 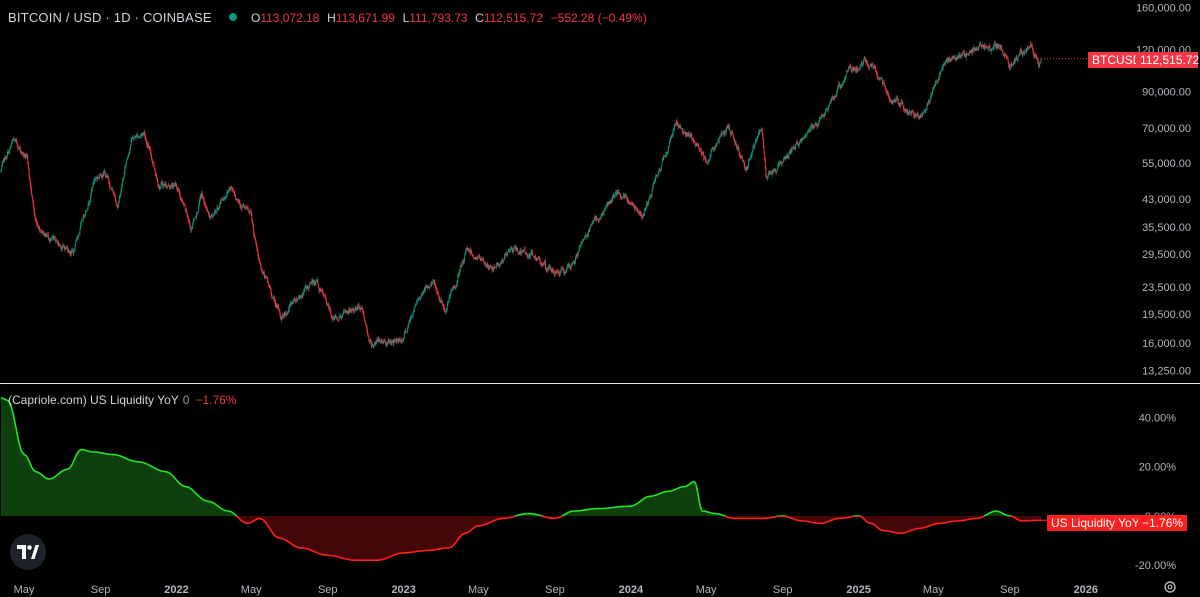 I want to click on close-value: 112,515.72, so click(x=513, y=18).